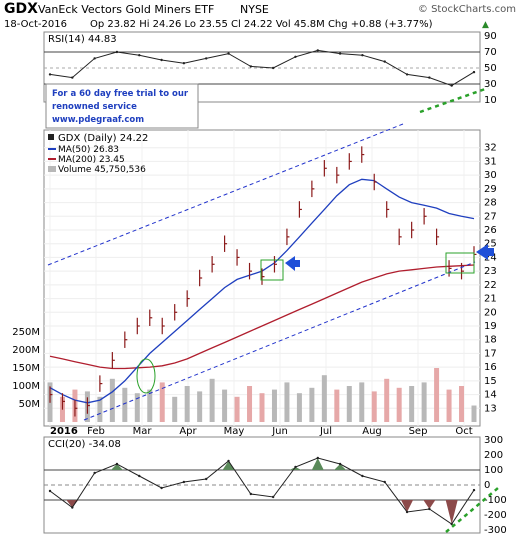 The width and height of the screenshot is (520, 538). Describe the element at coordinates (143, 431) in the screenshot. I see `x-tick-label: Mar` at that location.